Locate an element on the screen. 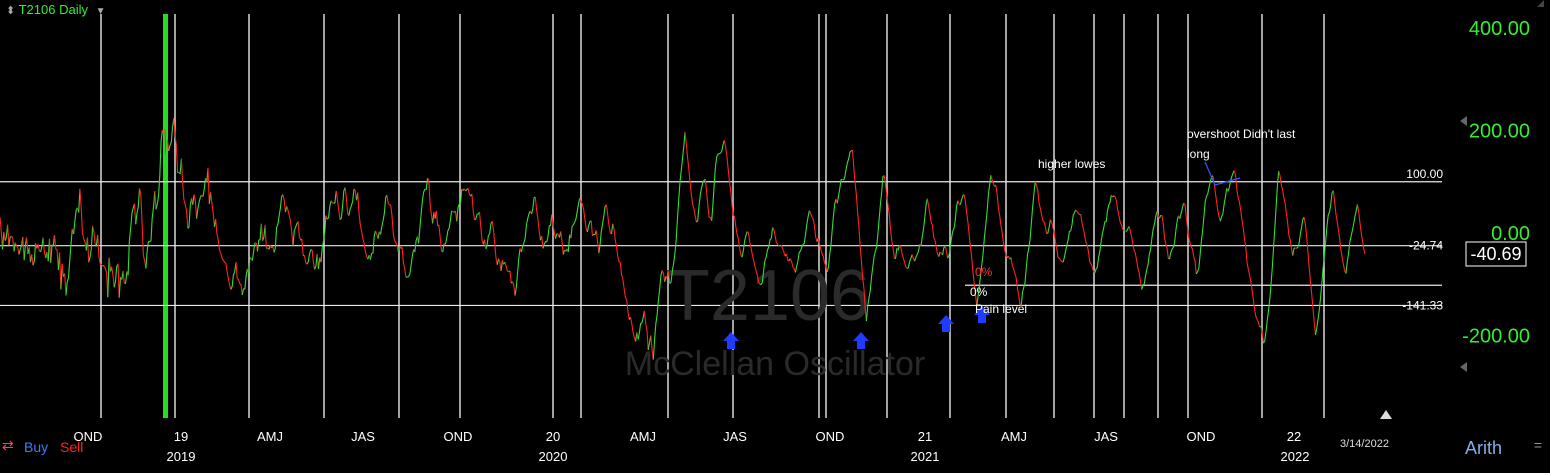 The height and width of the screenshot is (473, 1550). buy-button: Buy is located at coordinates (36, 447).